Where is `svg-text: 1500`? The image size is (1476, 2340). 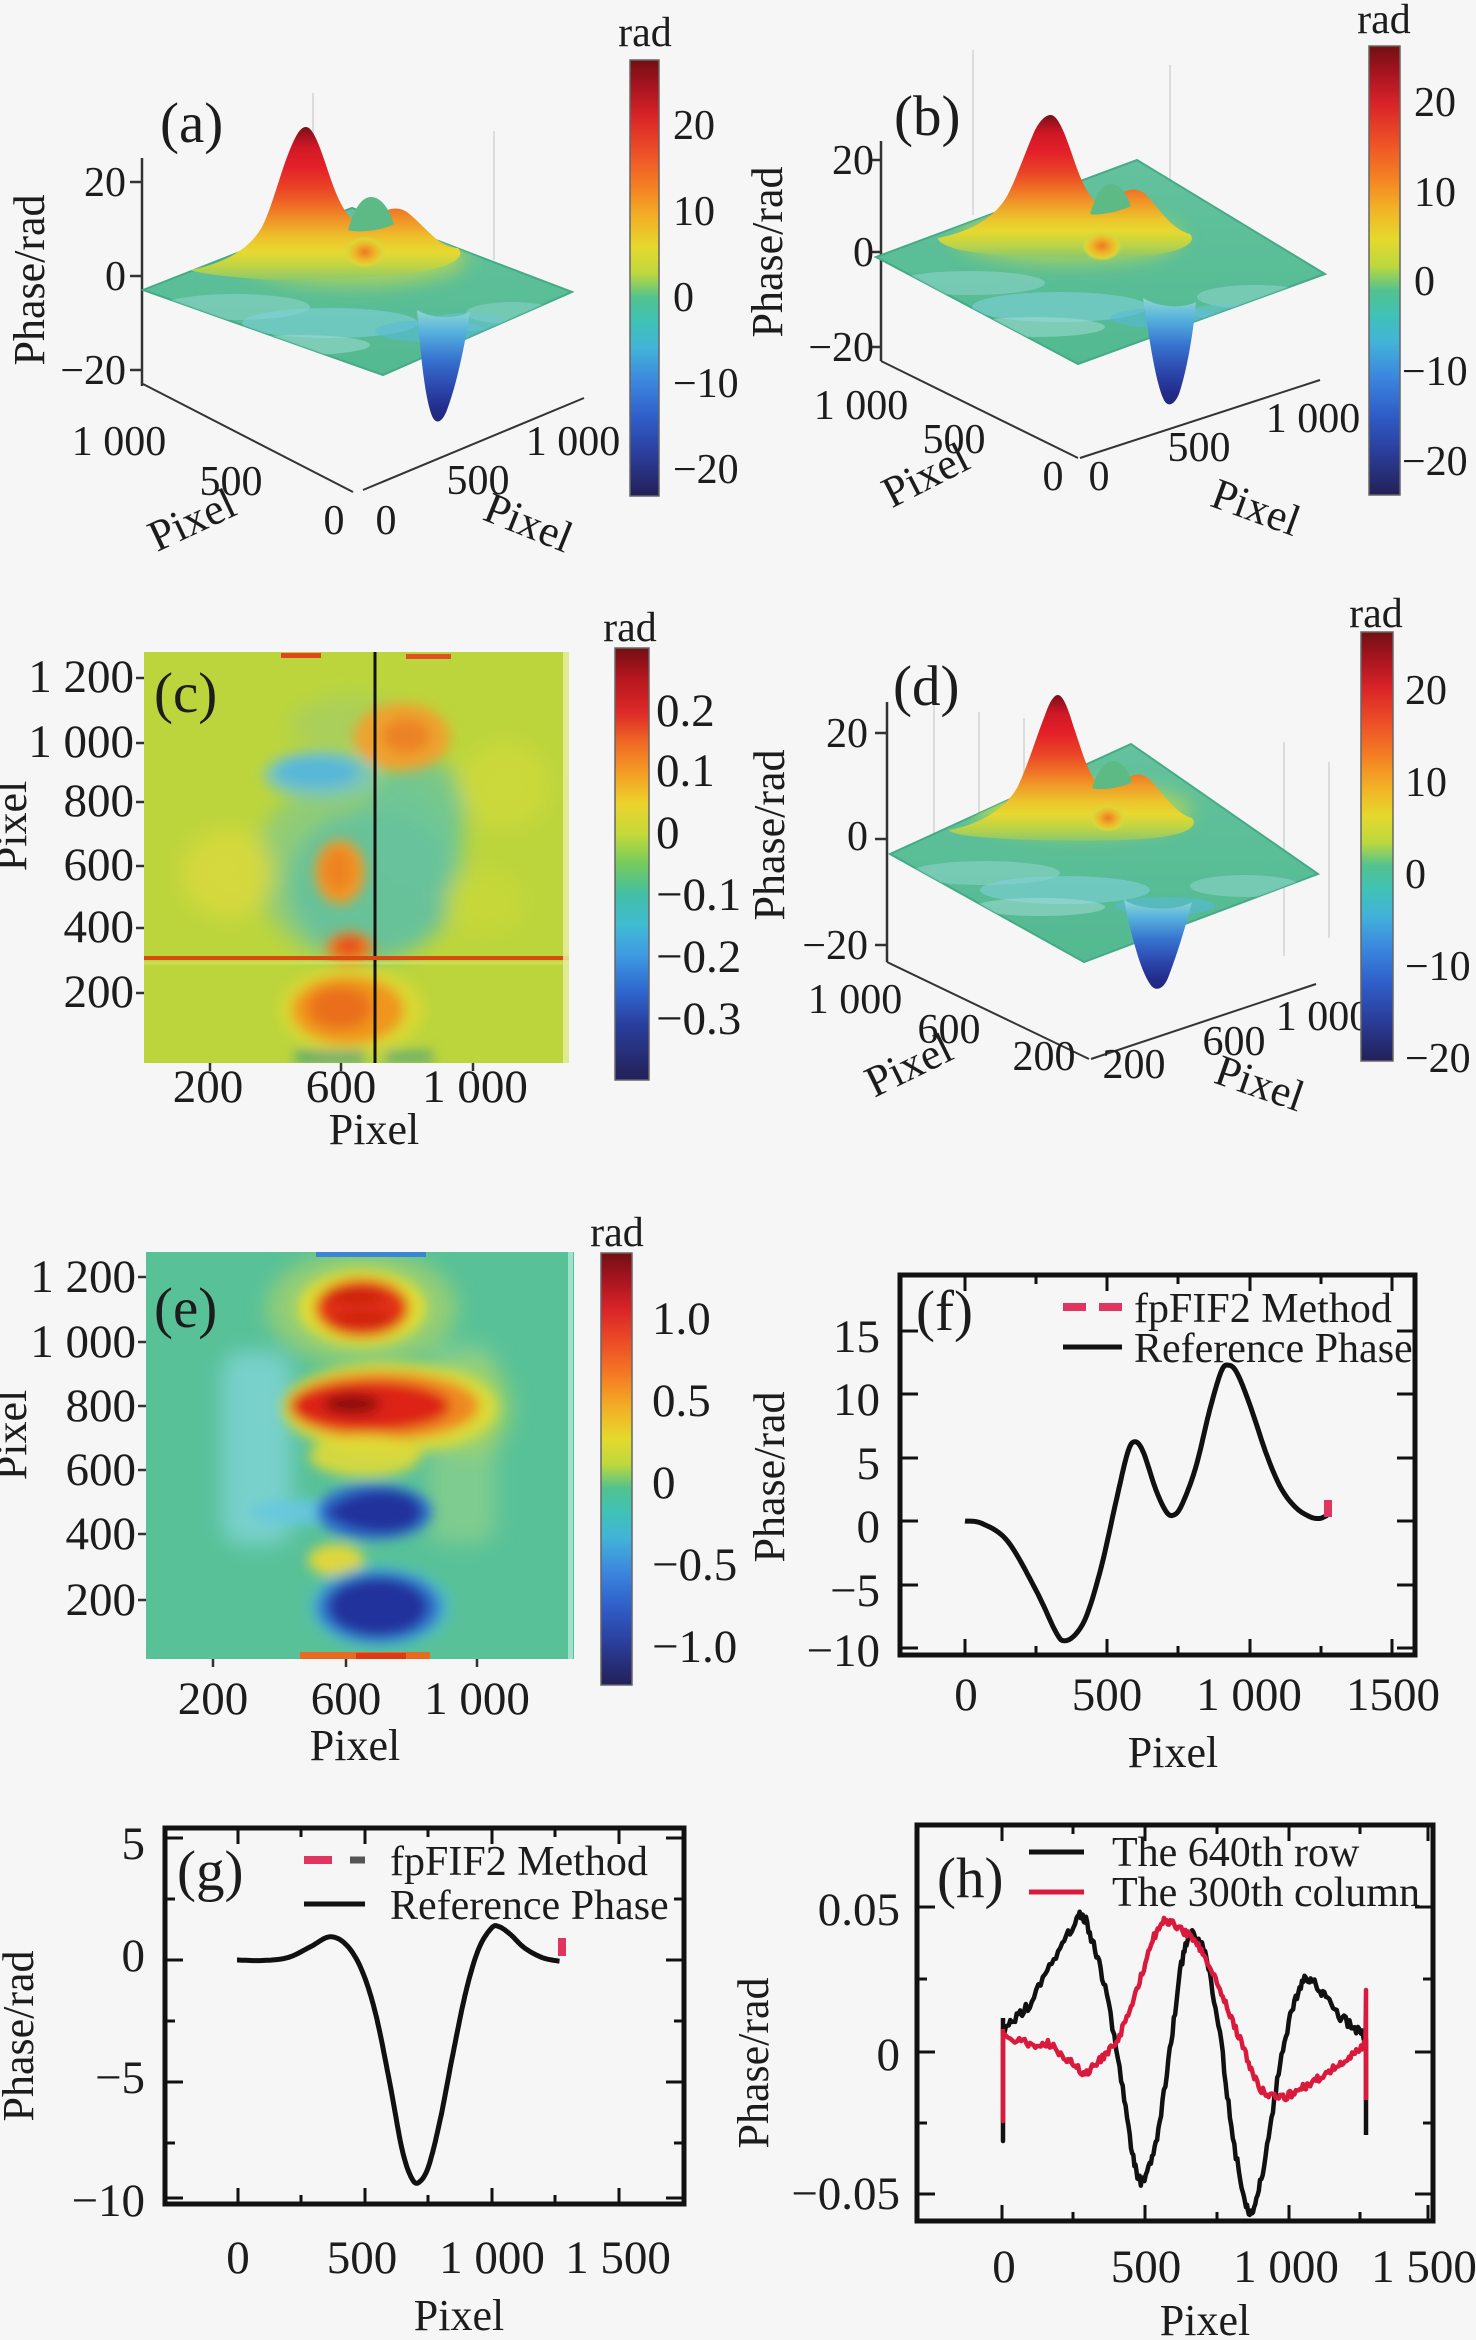 svg-text: 1500 is located at coordinates (1393, 1695).